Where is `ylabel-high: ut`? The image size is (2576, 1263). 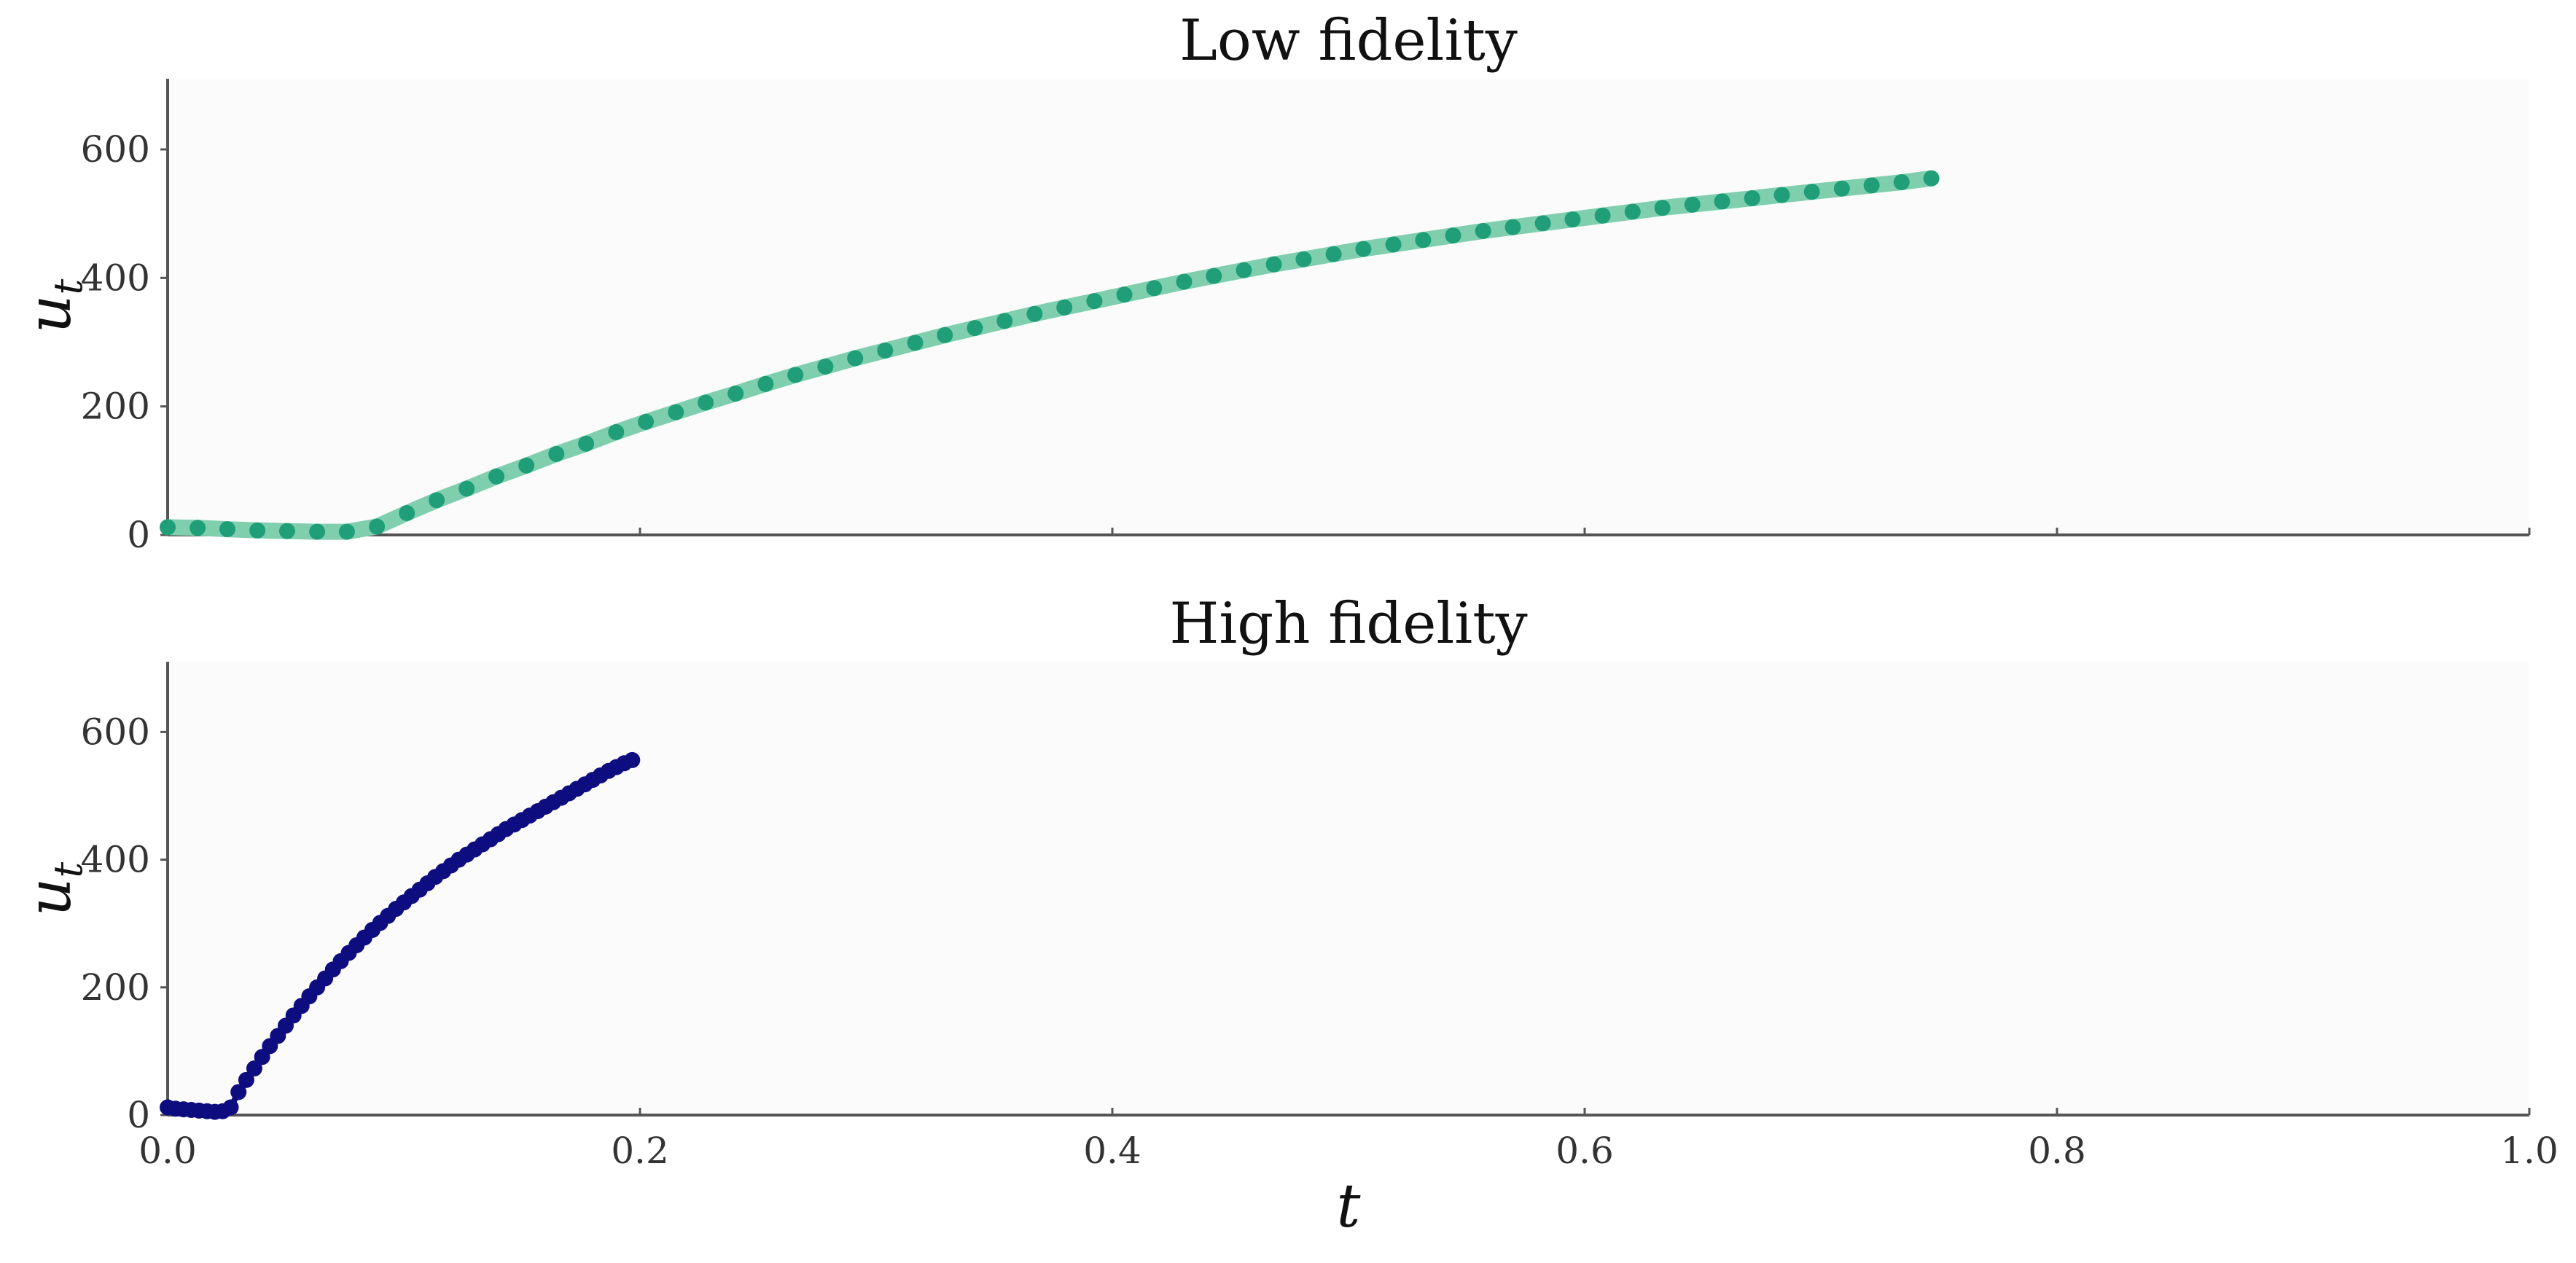 ylabel-high: ut is located at coordinates (53, 888).